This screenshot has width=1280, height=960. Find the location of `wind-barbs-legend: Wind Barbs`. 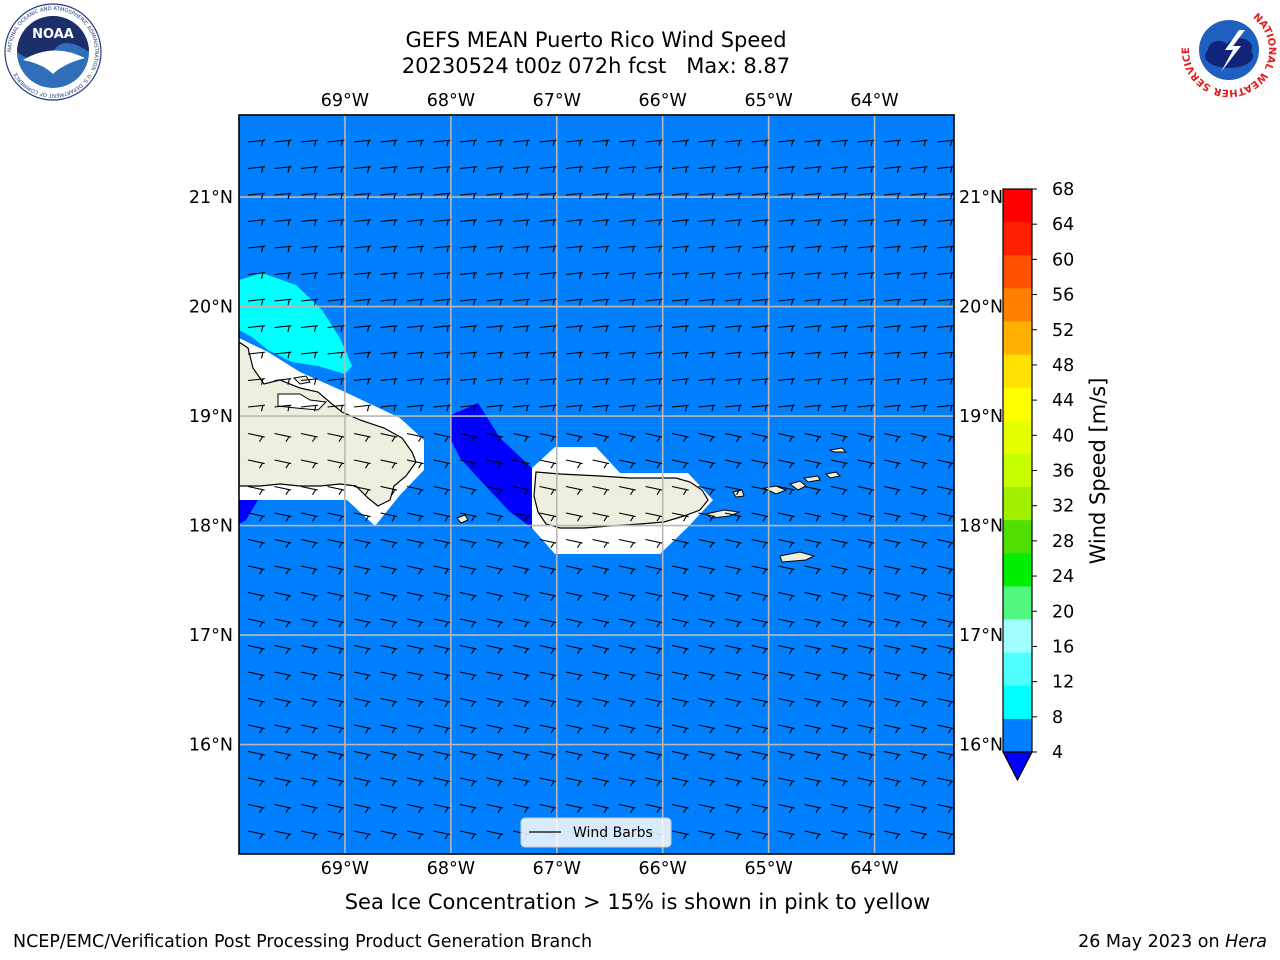

wind-barbs-legend: Wind Barbs is located at coordinates (596, 832).